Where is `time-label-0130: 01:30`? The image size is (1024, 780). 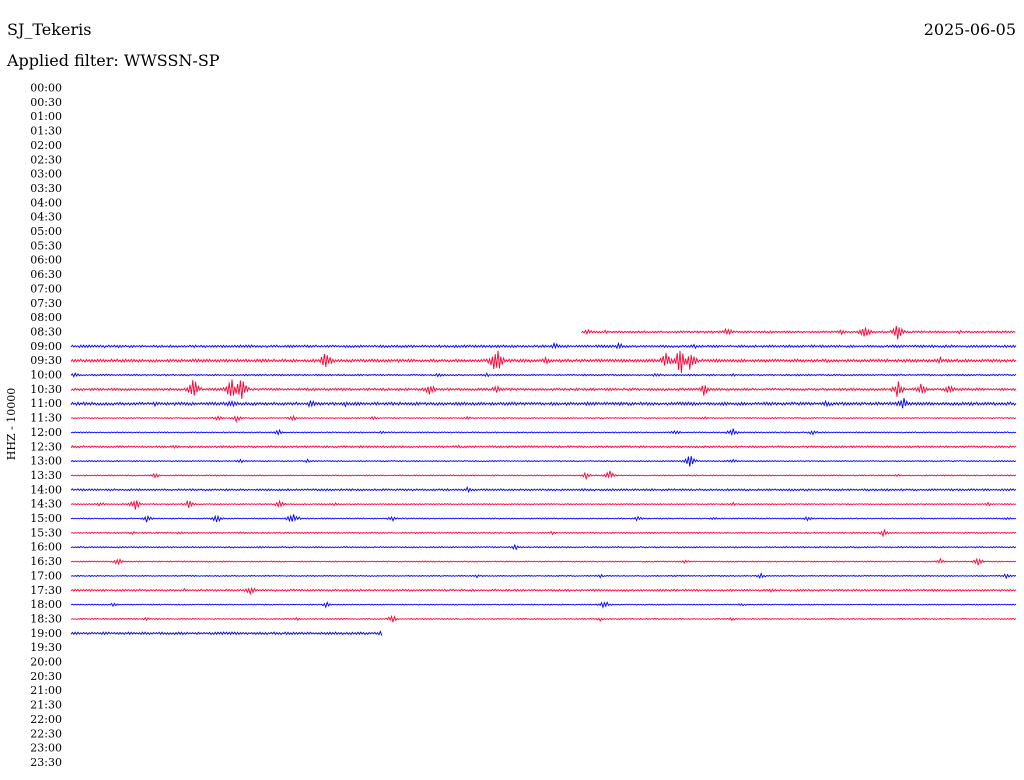 time-label-0130: 01:30 is located at coordinates (46, 131).